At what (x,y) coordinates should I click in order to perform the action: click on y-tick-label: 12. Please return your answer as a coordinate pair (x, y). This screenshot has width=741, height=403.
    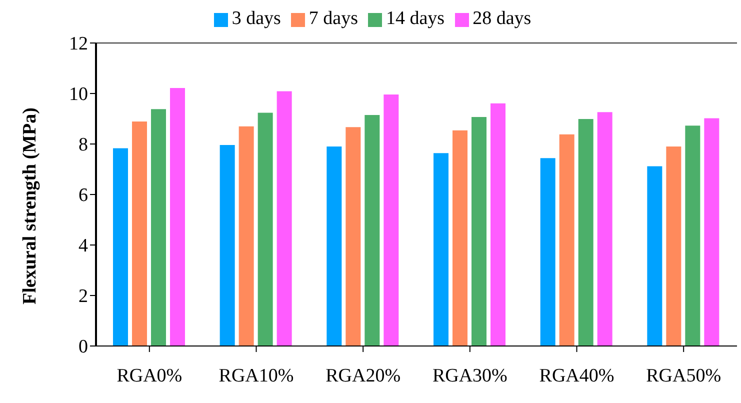
    Looking at the image, I should click on (78, 44).